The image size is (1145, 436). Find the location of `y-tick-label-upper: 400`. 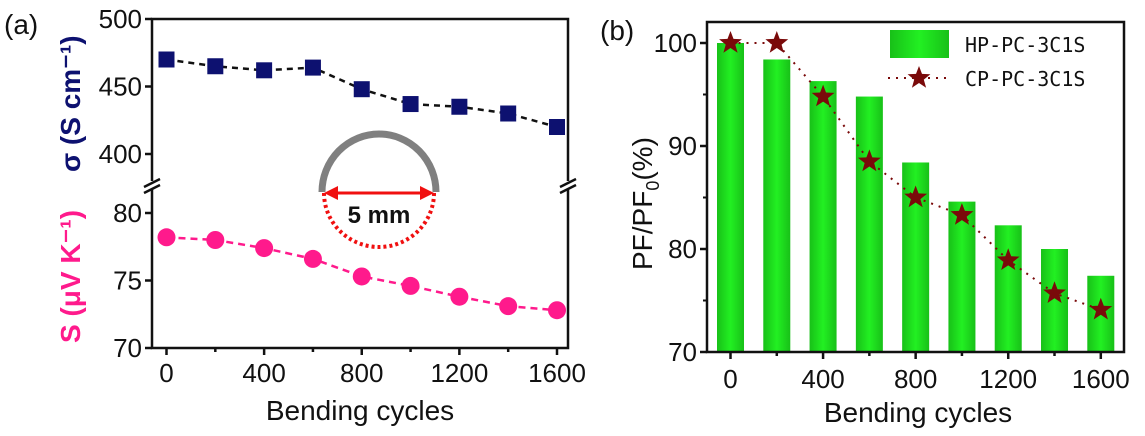

y-tick-label-upper: 400 is located at coordinates (120, 154).